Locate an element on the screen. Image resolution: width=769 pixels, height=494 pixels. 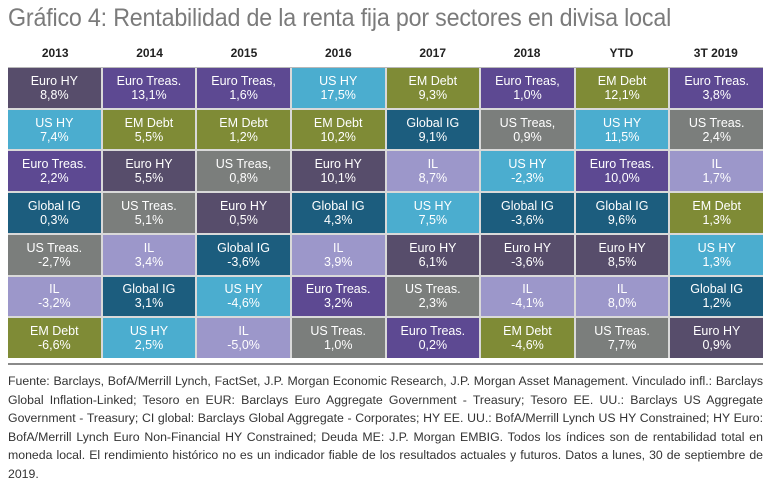
quilt-cell: IL -5,0% is located at coordinates (243, 338).